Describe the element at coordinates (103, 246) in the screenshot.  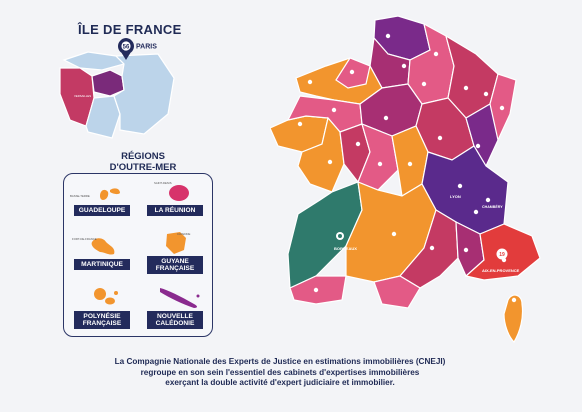
I see `martinique-shape-icon` at that location.